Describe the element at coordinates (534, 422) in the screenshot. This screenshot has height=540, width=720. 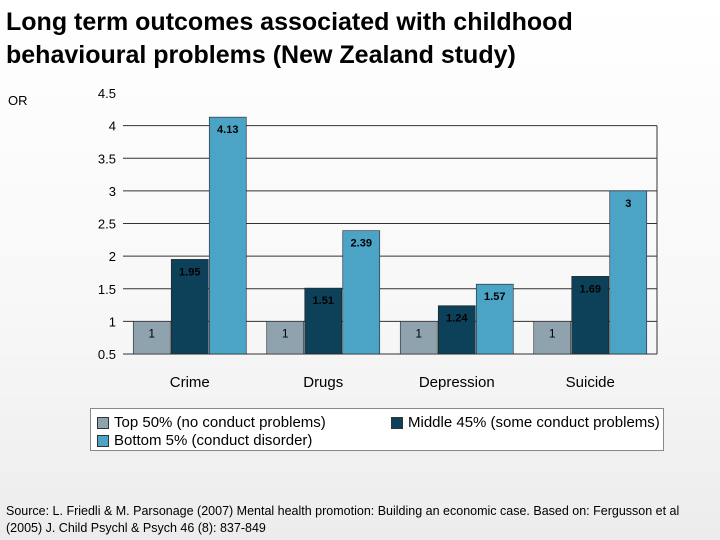
I see `legend-label-middle: Middle 45% (some conduct problems)` at that location.